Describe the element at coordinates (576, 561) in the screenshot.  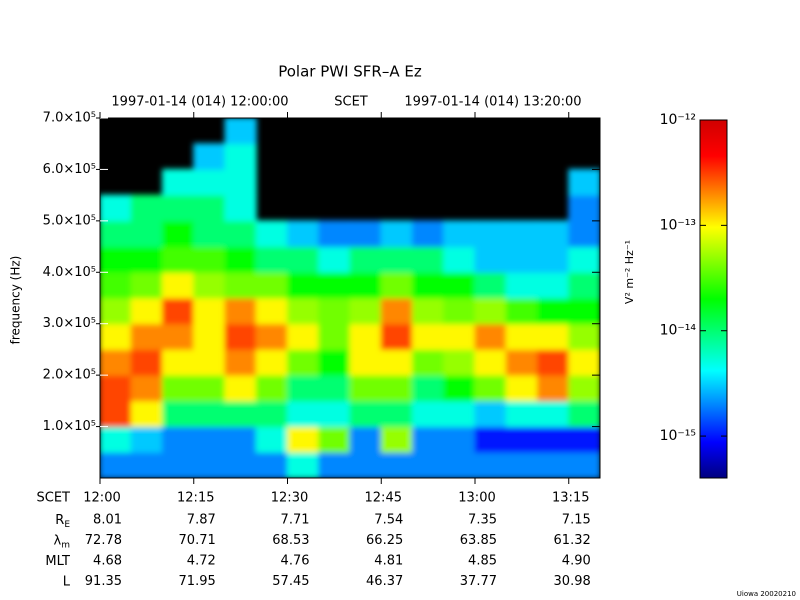
I see `ephemeris-value: 4.90` at that location.